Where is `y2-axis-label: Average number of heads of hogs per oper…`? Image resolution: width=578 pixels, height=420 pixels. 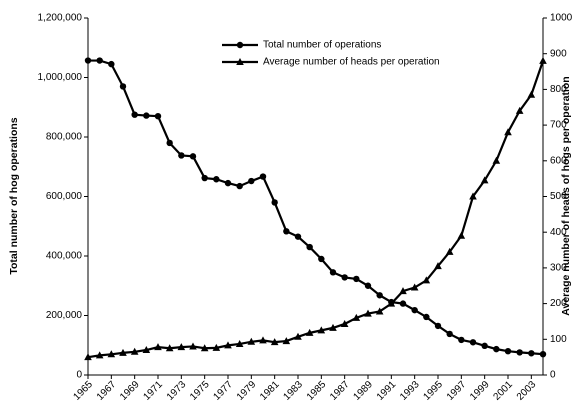
y2-axis-label: Average number of heads of hogs per oper… is located at coordinates (566, 195).